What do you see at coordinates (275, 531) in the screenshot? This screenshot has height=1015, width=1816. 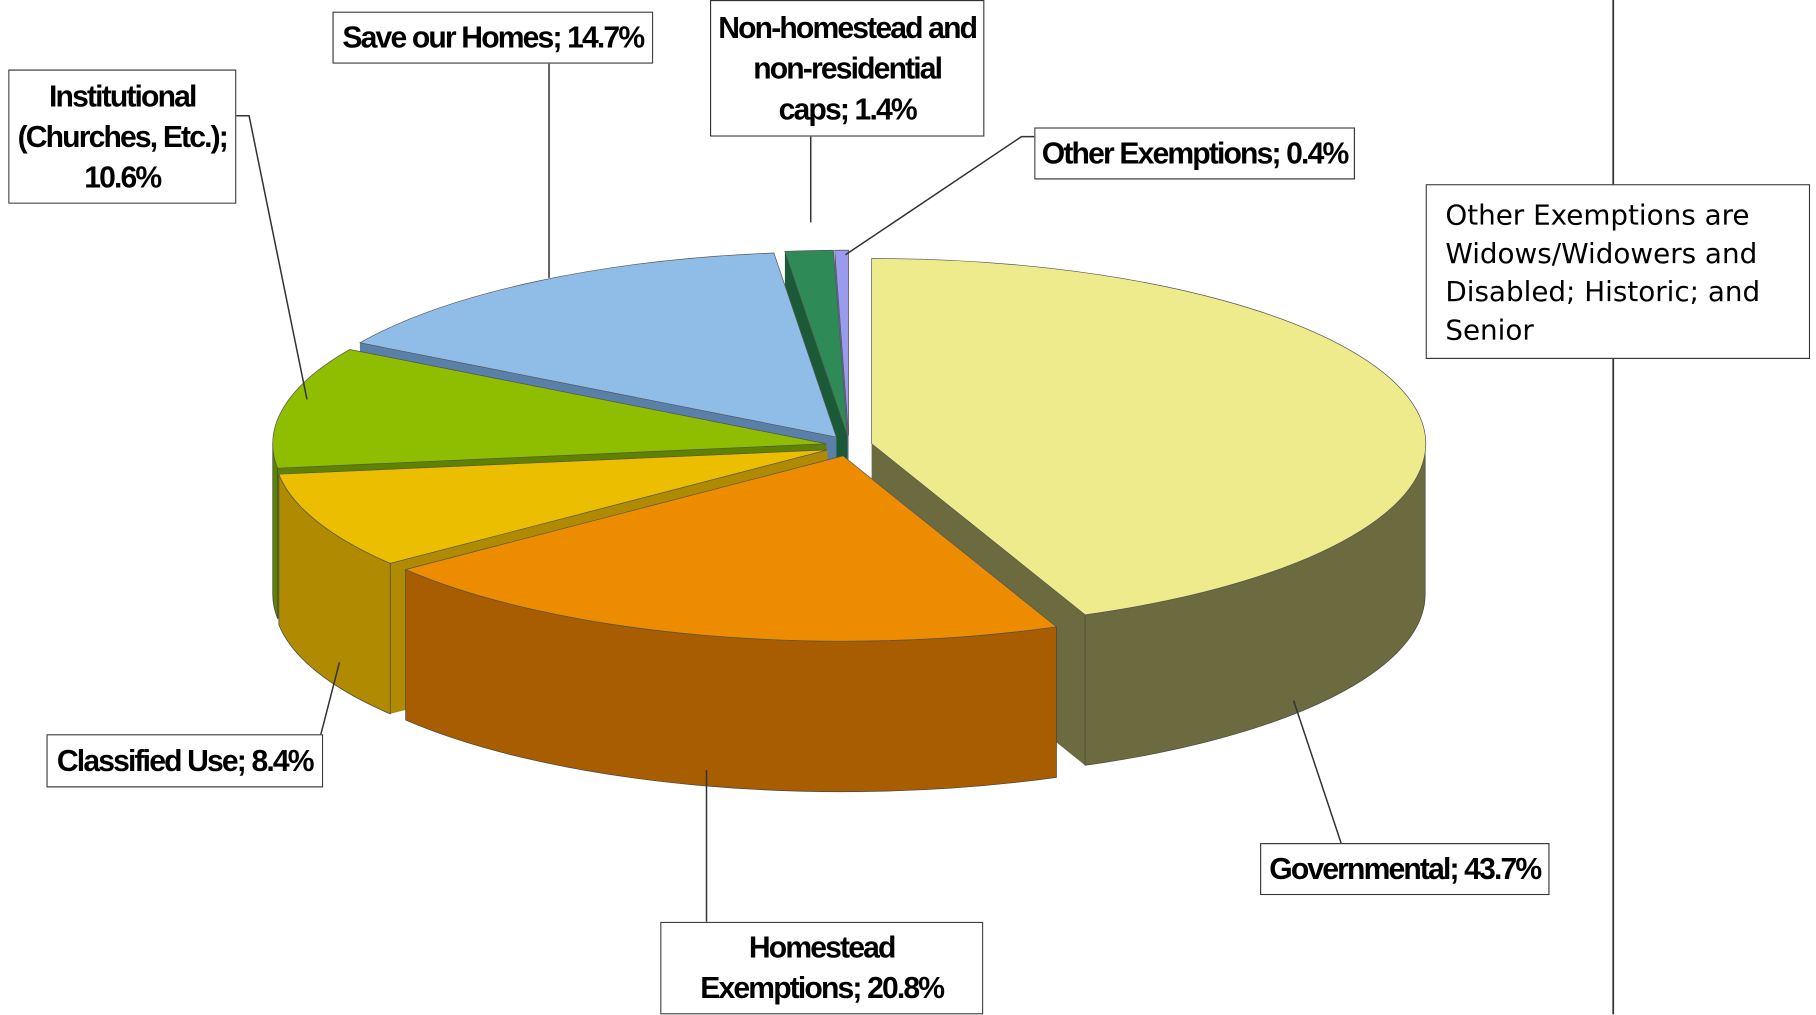 I see `slice-side` at bounding box center [275, 531].